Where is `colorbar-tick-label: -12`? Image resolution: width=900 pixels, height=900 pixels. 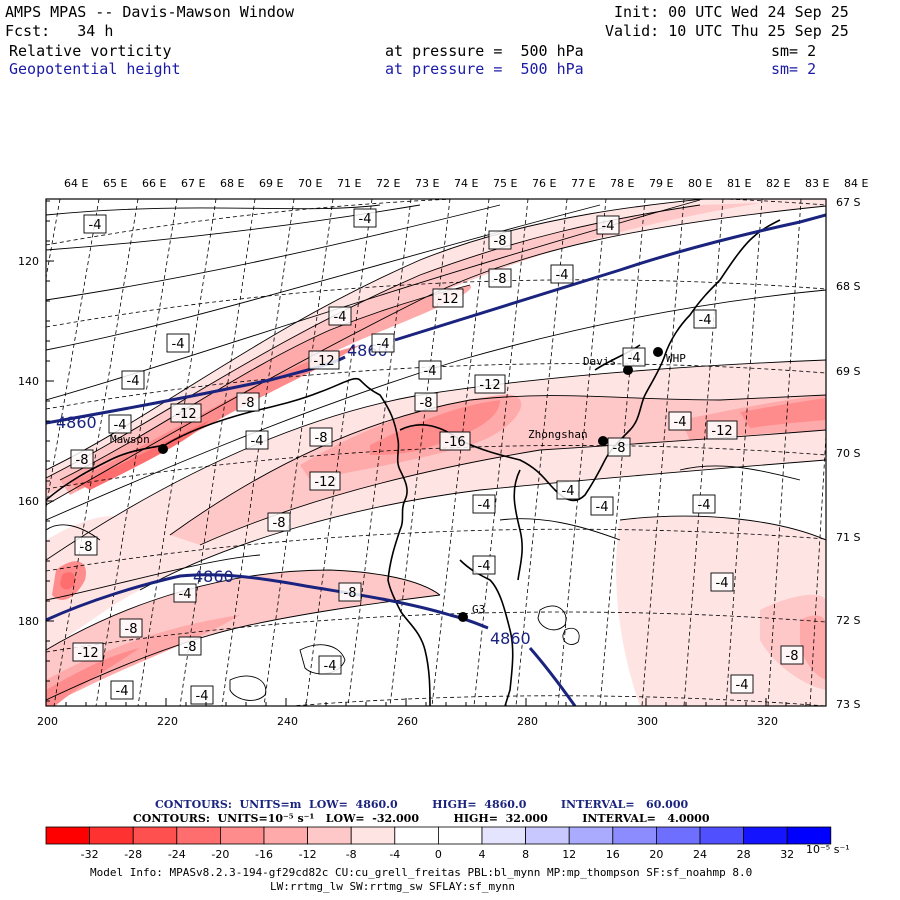 colorbar-tick-label: -12 is located at coordinates (307, 854).